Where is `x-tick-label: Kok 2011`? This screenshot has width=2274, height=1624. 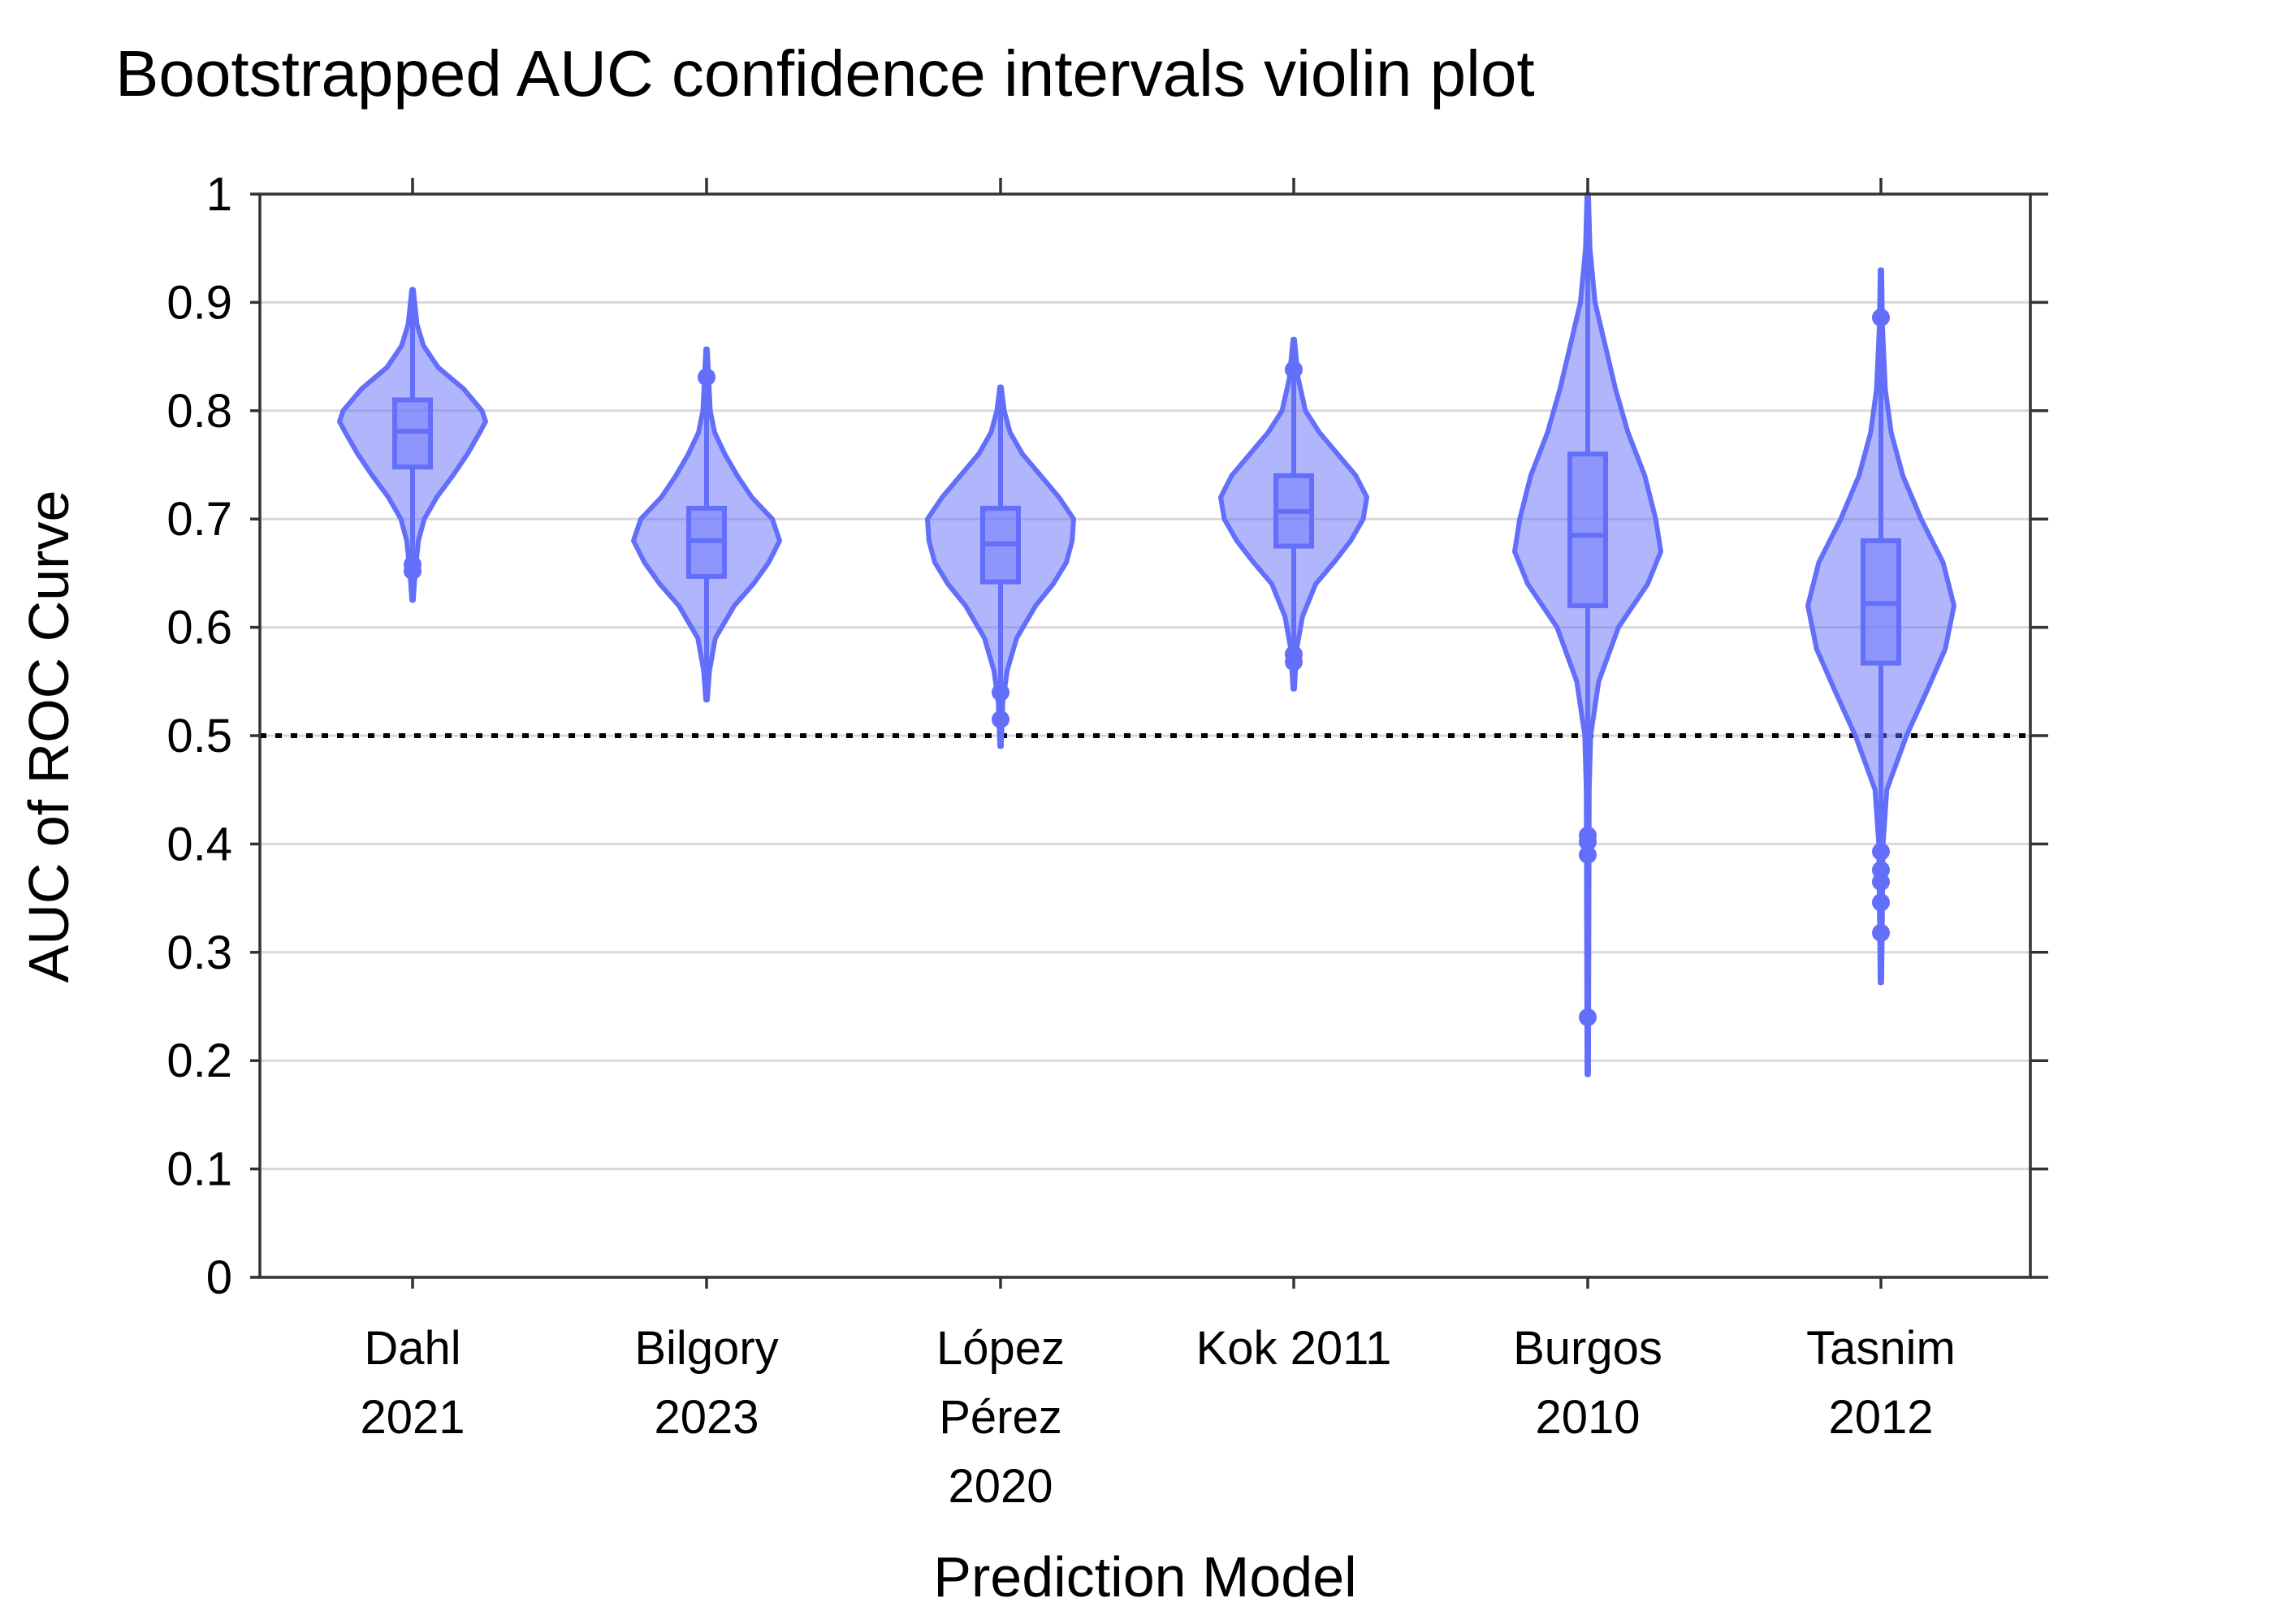
x-tick-label: Kok 2011 is located at coordinates (1294, 1349).